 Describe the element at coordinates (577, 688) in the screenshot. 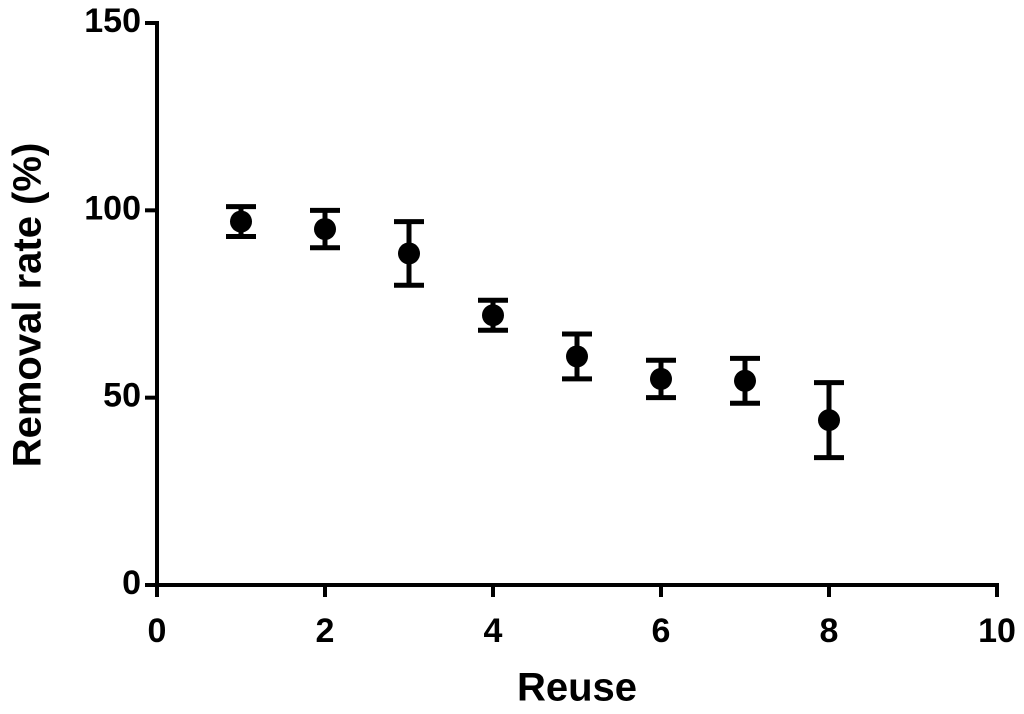

I see `x-axis-title: Reuse` at that location.